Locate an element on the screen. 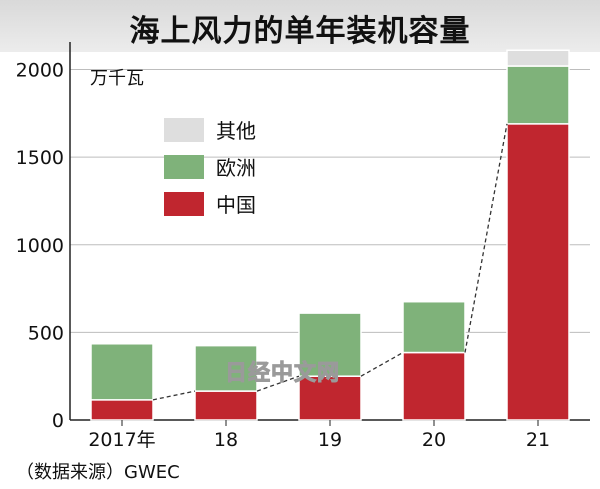  title-band is located at coordinates (300, 26).